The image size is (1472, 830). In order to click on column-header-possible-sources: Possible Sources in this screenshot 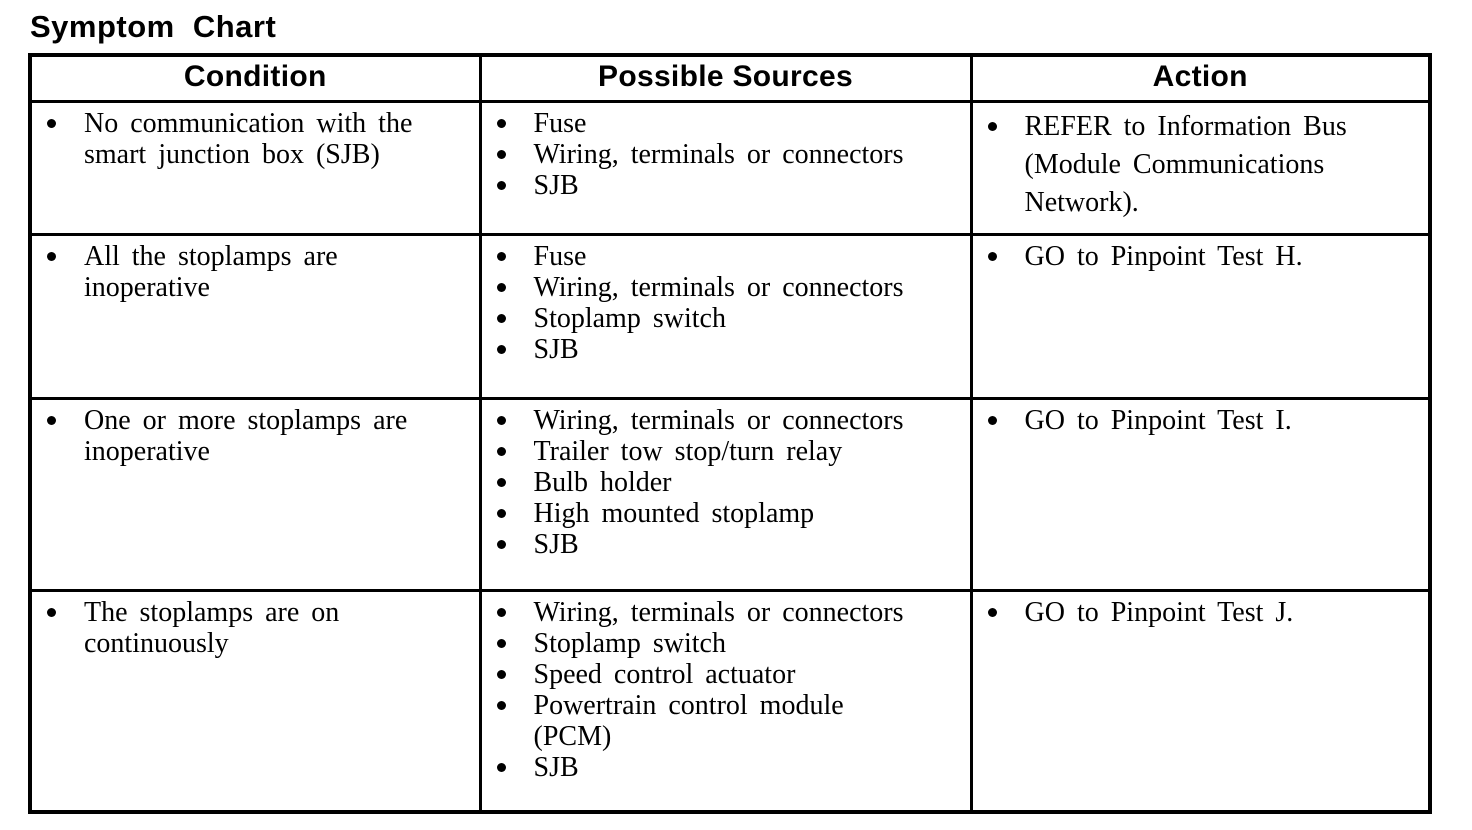, I will do `click(725, 78)`.